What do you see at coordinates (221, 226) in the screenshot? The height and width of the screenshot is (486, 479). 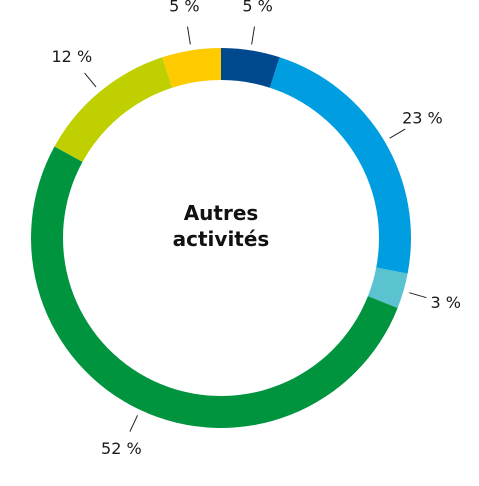 I see `center-label: Autres activités` at bounding box center [221, 226].